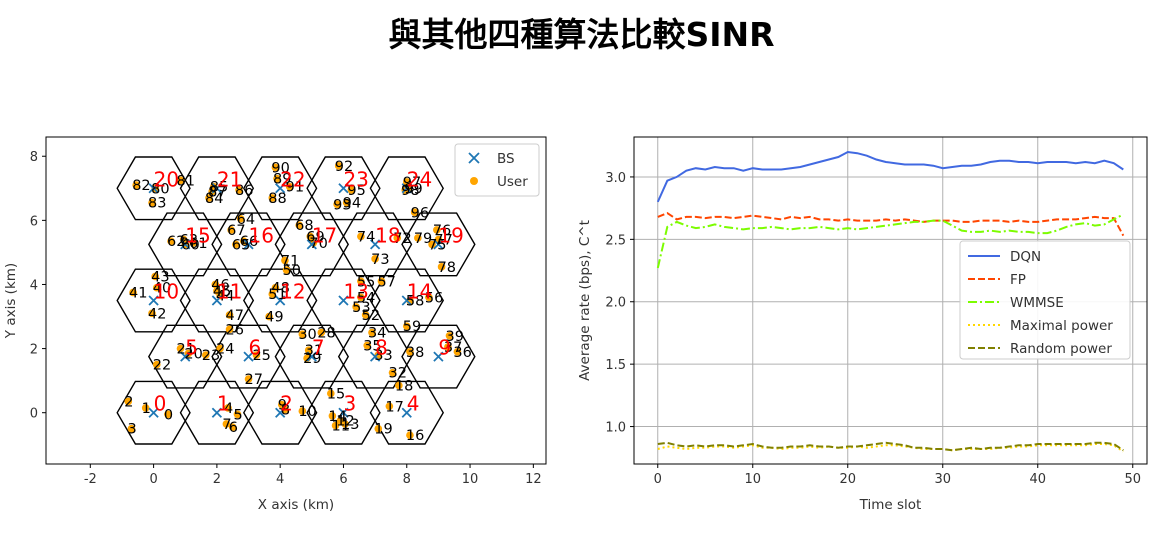  What do you see at coordinates (1061, 326) in the screenshot?
I see `legend-label: Maximal power` at bounding box center [1061, 326].